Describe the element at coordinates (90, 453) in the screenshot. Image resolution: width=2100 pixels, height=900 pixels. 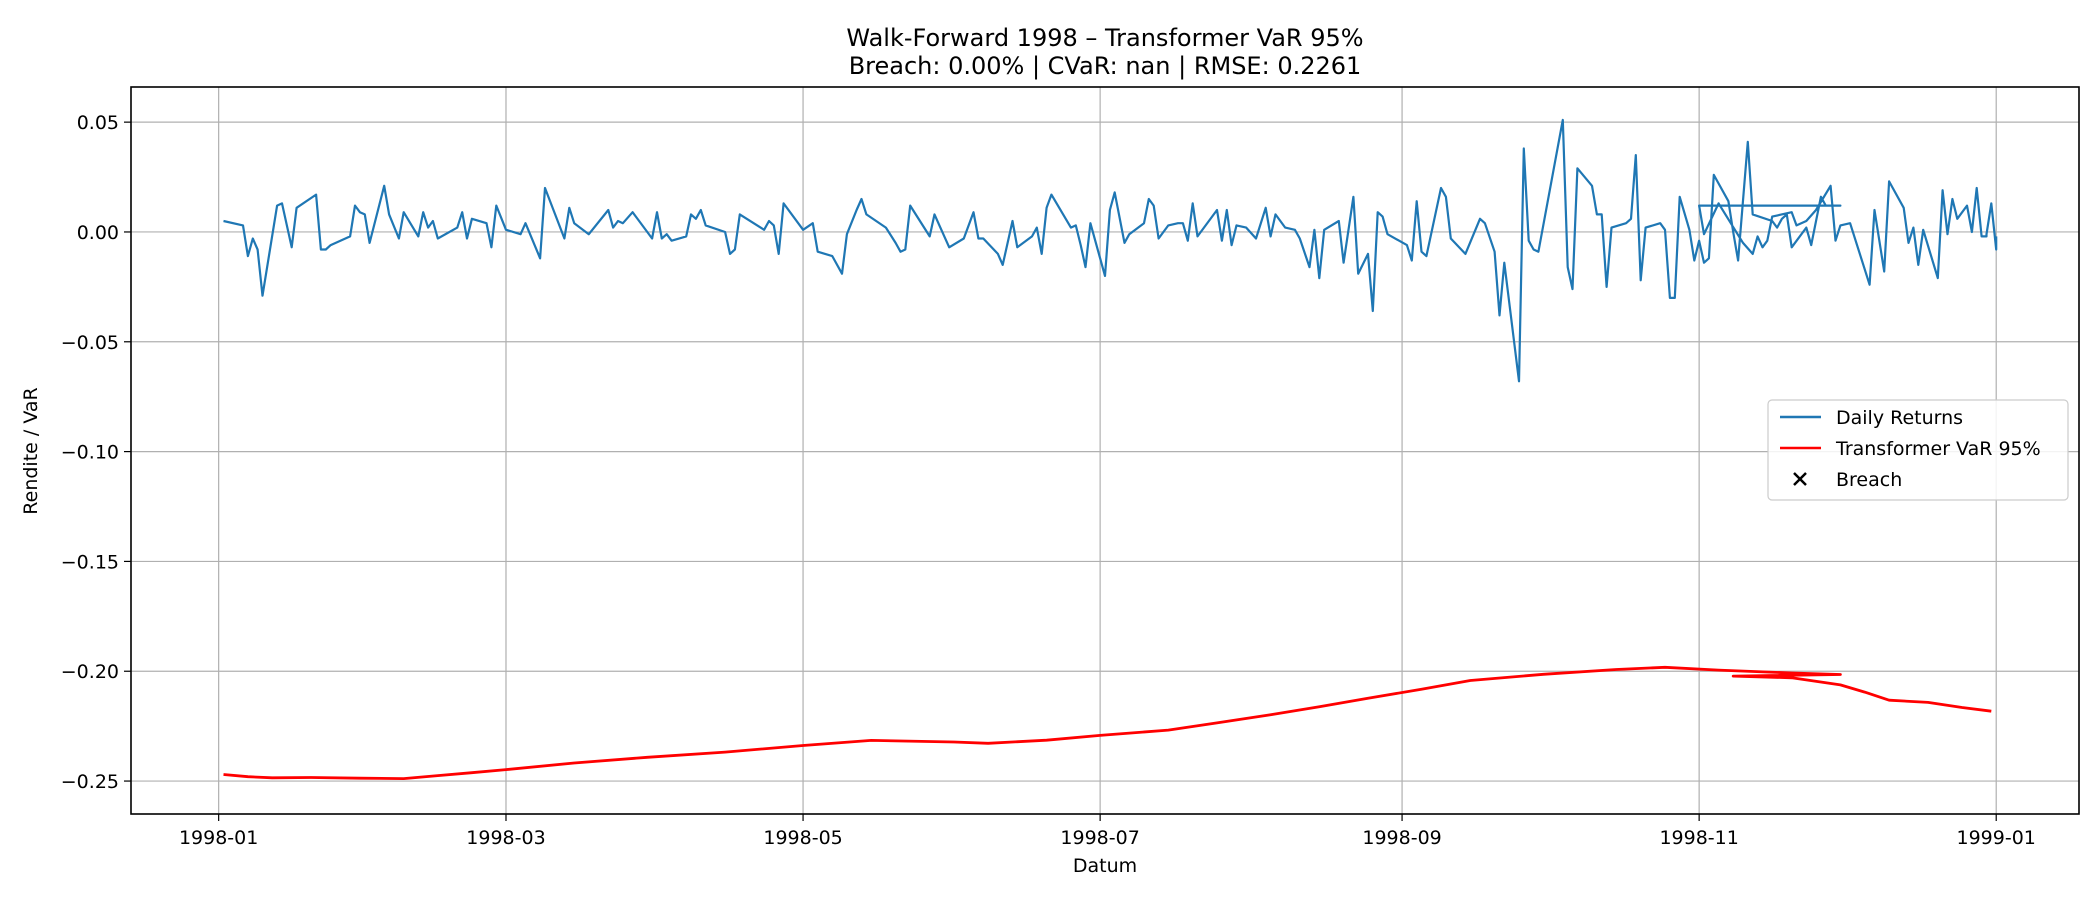
I see `y-tick-label: −0.10` at that location.